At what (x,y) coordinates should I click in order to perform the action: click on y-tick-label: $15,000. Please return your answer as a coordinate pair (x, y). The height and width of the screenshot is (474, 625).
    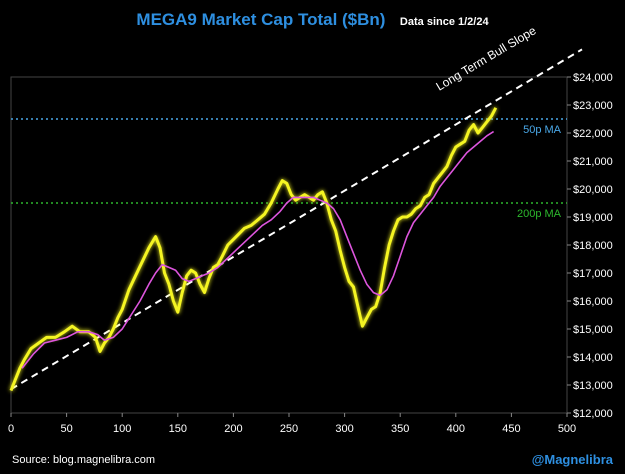
    Looking at the image, I should click on (593, 330).